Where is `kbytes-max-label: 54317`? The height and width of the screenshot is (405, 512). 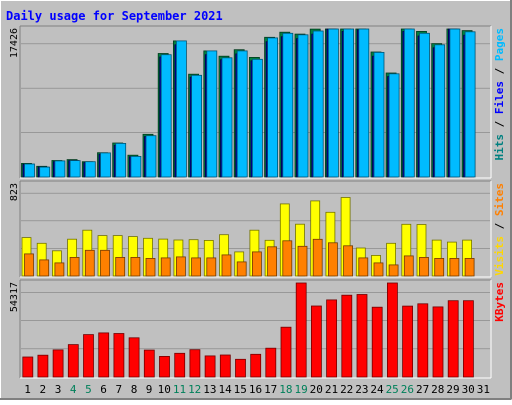
kbytes-max-label: 54317 is located at coordinates (14, 297).